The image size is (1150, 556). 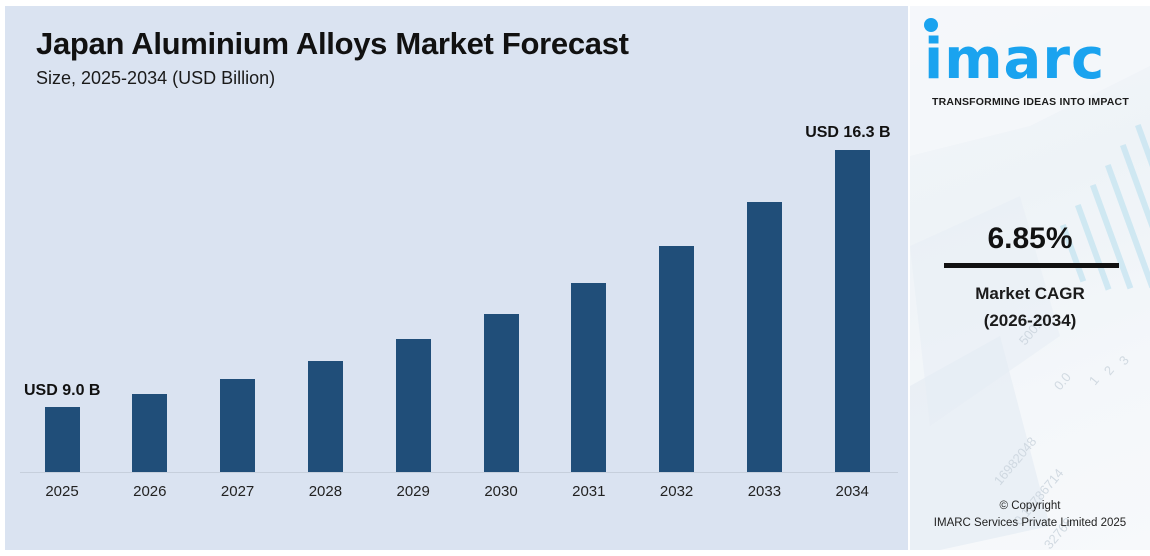 What do you see at coordinates (1124, 360) in the screenshot?
I see `svg-text: 3` at bounding box center [1124, 360].